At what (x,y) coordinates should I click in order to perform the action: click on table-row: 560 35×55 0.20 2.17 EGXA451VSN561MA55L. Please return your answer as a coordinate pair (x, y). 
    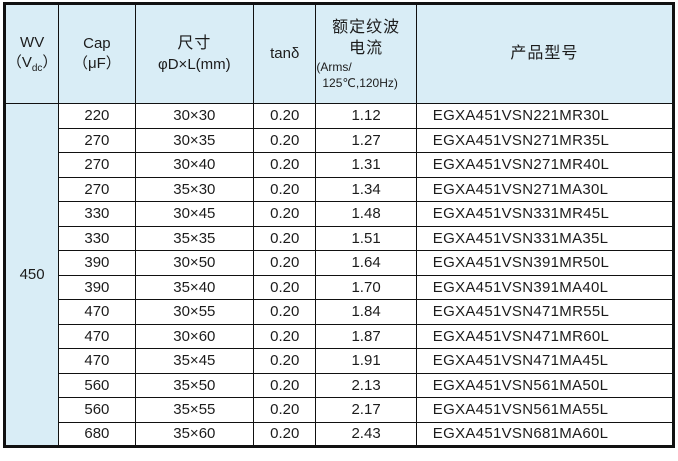
    Looking at the image, I should click on (340, 410).